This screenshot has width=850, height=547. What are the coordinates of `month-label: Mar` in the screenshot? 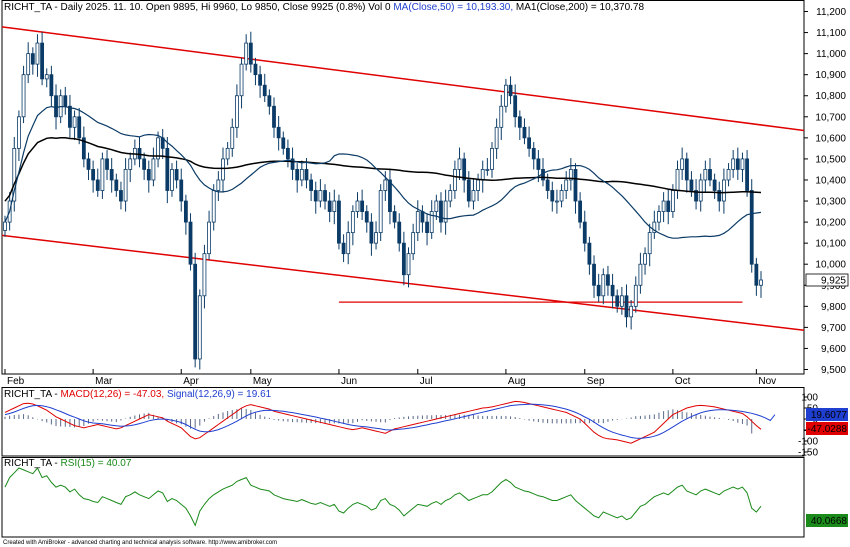 It's located at (104, 381).